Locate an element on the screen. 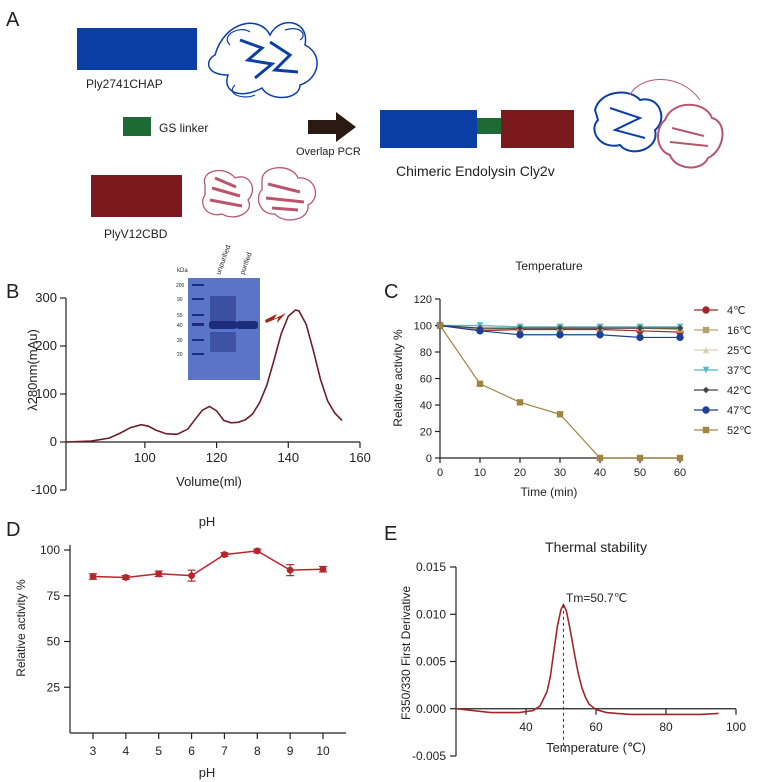  chimera-cbd-segment is located at coordinates (537, 129).